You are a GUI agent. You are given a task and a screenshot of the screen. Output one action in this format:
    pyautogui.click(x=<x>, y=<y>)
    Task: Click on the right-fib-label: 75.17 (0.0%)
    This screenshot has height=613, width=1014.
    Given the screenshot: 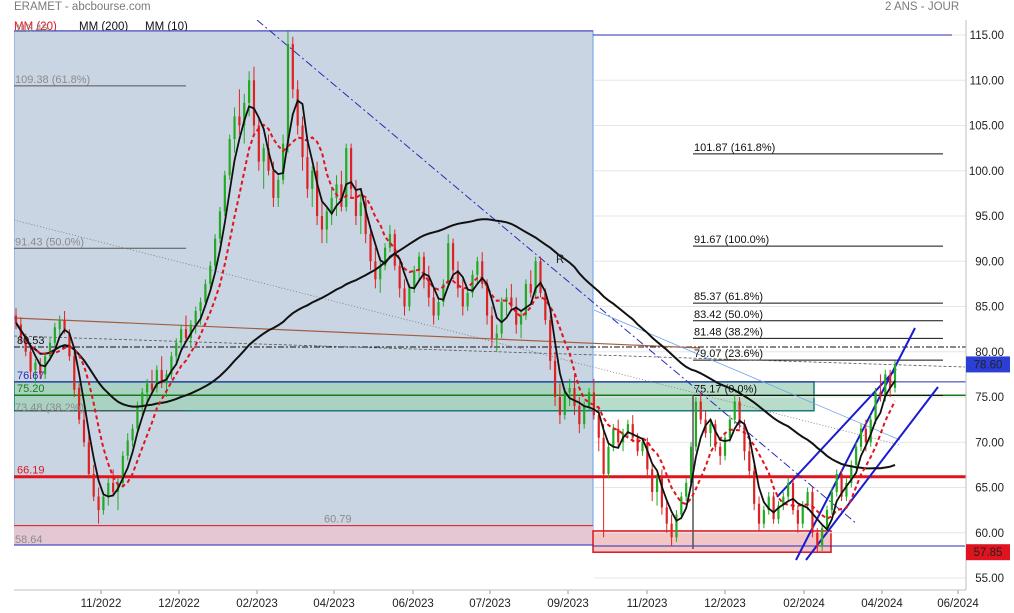 What is the action you would take?
    pyautogui.click(x=725, y=389)
    